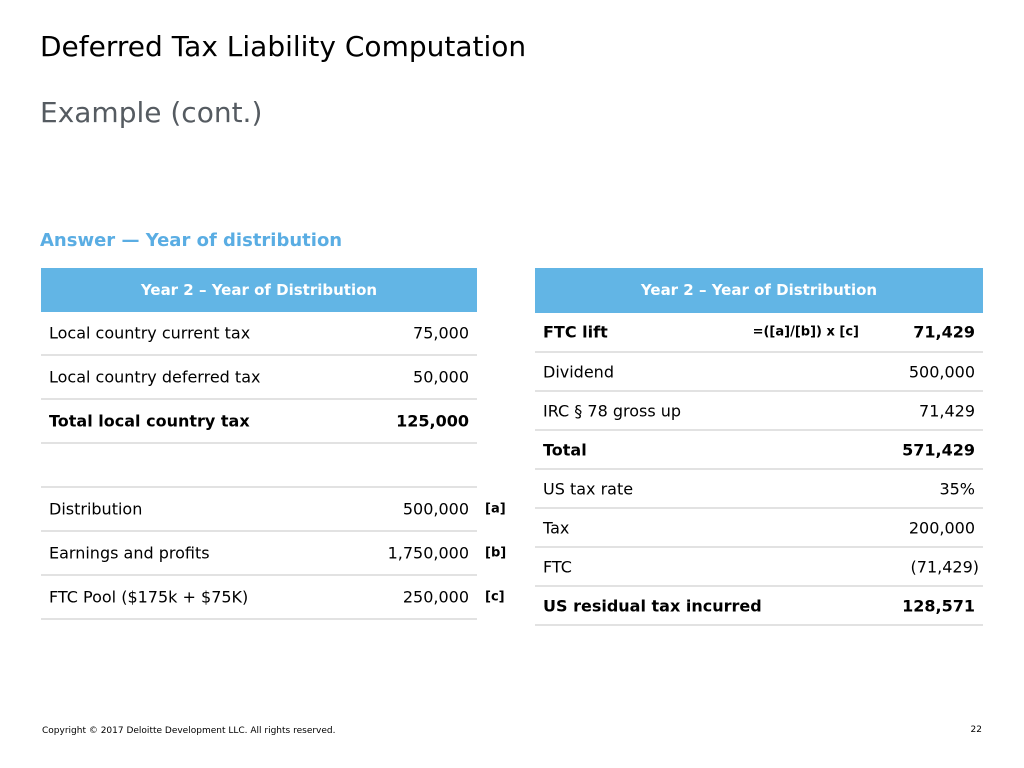 The height and width of the screenshot is (768, 1024). I want to click on table-row: Distribution 500,000 [a], so click(273, 510).